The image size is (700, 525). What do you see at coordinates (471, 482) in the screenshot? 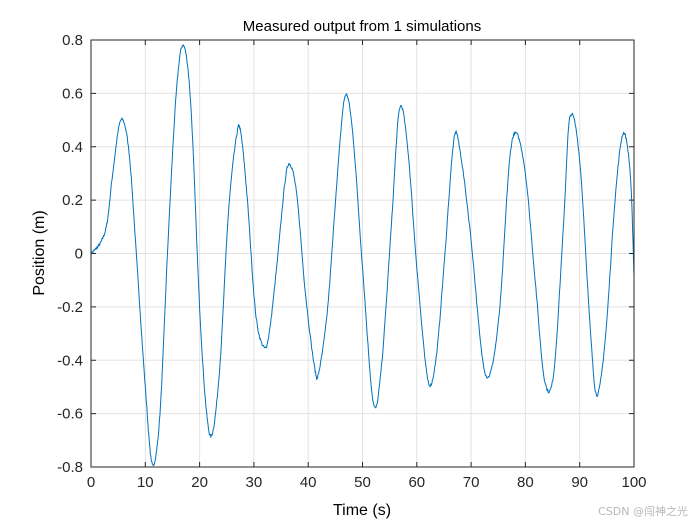
I see `x-tick-label: 70` at bounding box center [471, 482].